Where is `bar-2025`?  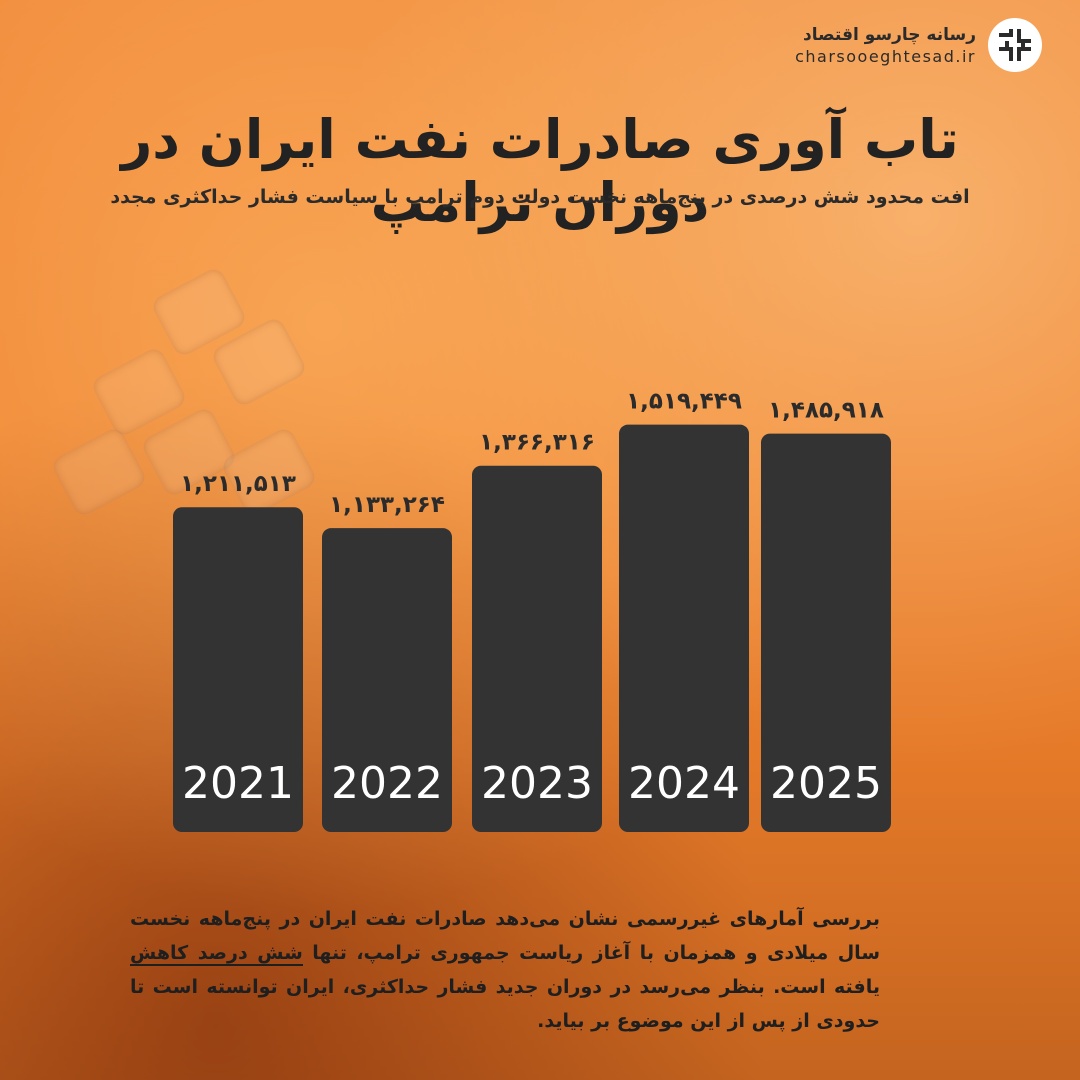
bar-2025 is located at coordinates (826, 632).